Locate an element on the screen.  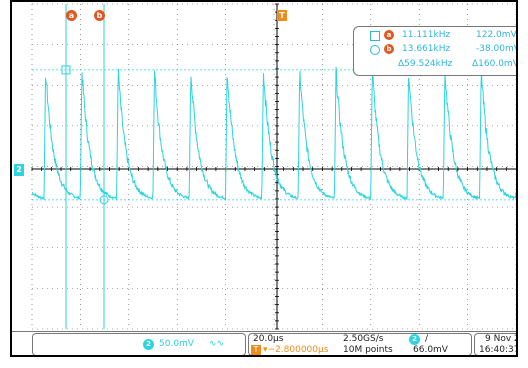
cursor-b-circle-marker is located at coordinates (104, 200).